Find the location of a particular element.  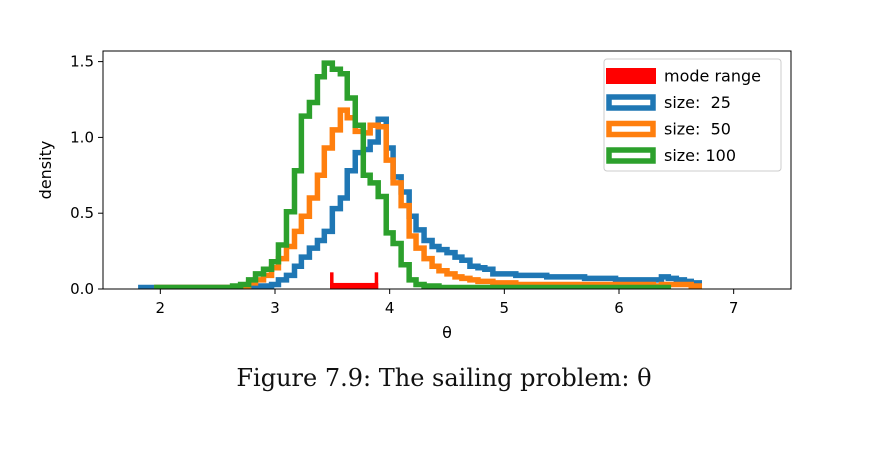

x-tick-label: 5 is located at coordinates (505, 308).